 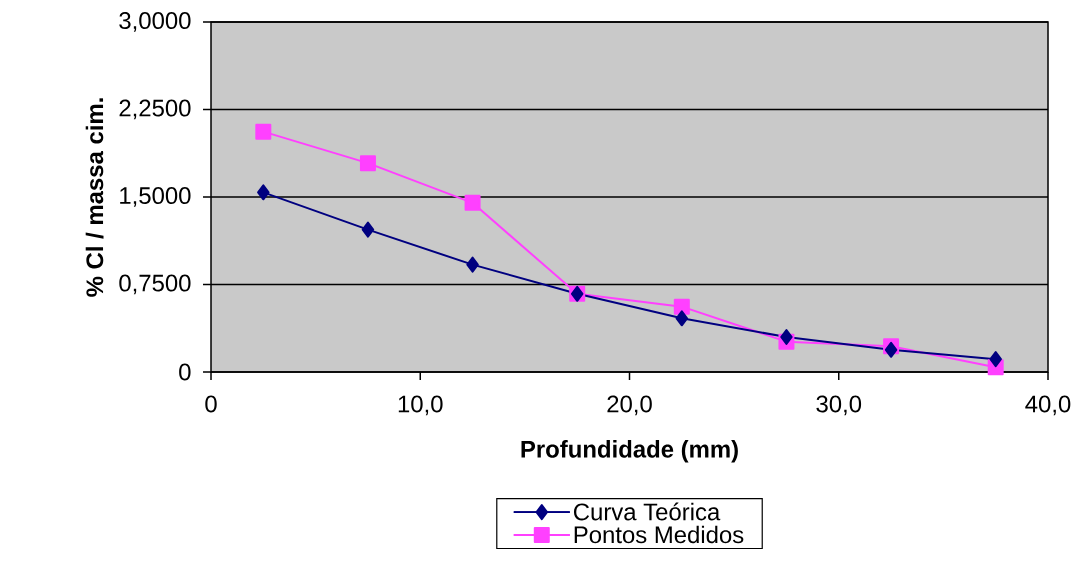 What do you see at coordinates (659, 534) in the screenshot?
I see `legend-label: Pontos Medidos` at bounding box center [659, 534].